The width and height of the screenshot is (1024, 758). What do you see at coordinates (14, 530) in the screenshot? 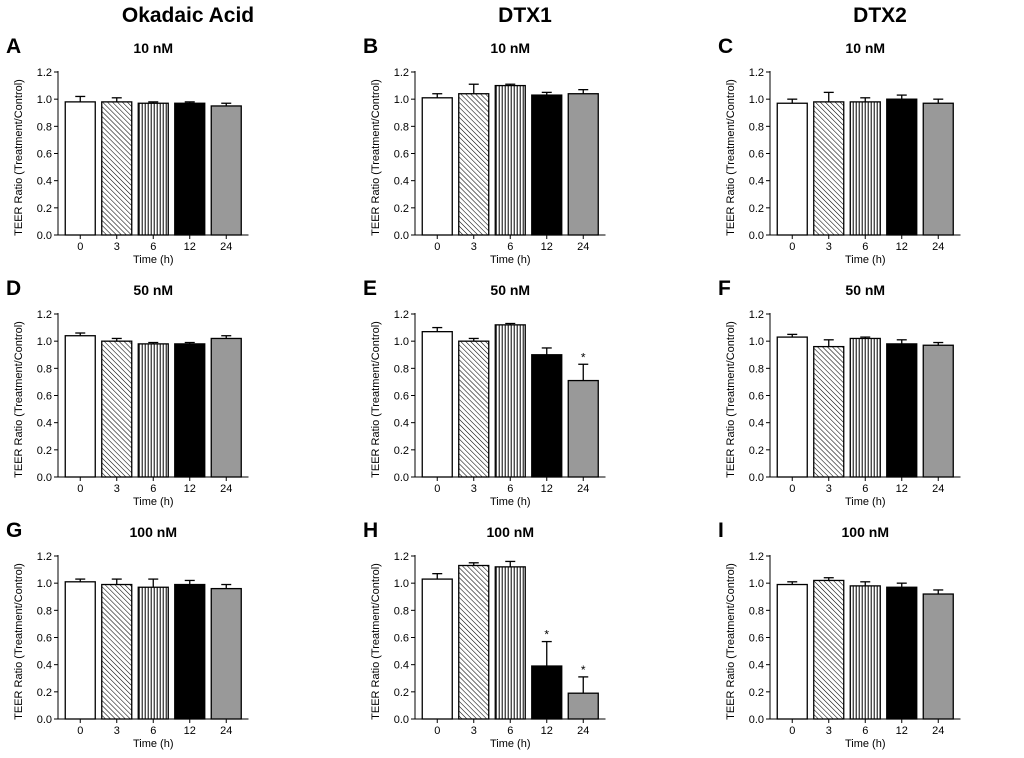
I see `panel-g-letter: G` at bounding box center [14, 530].